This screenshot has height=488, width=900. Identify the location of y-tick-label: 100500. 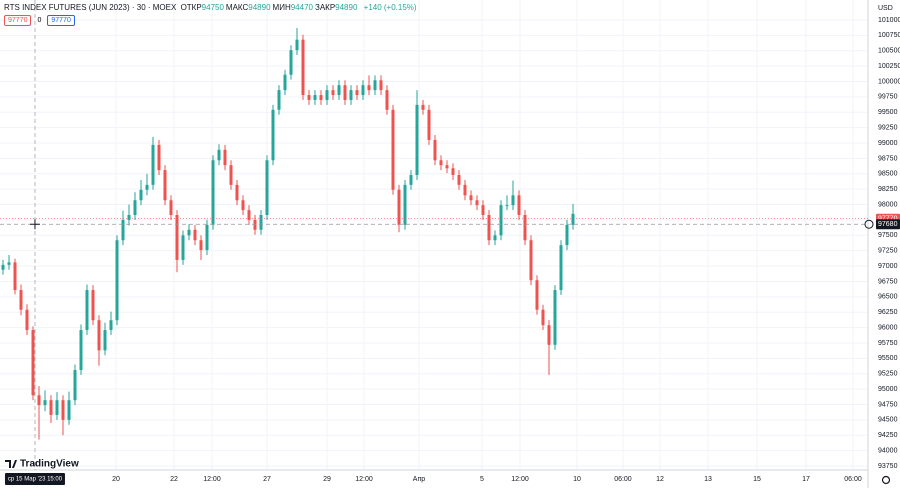
(889, 51).